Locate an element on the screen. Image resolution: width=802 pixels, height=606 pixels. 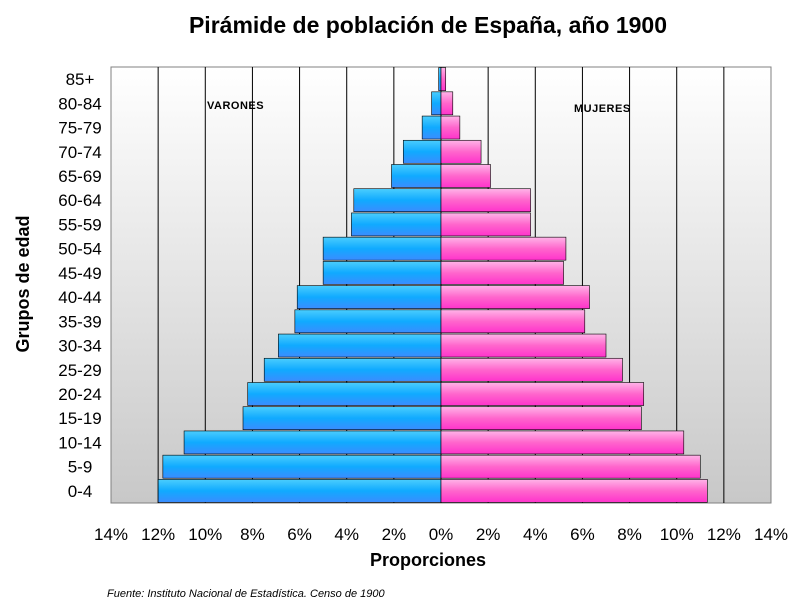
age-group-label: 55-59 is located at coordinates (79, 224).